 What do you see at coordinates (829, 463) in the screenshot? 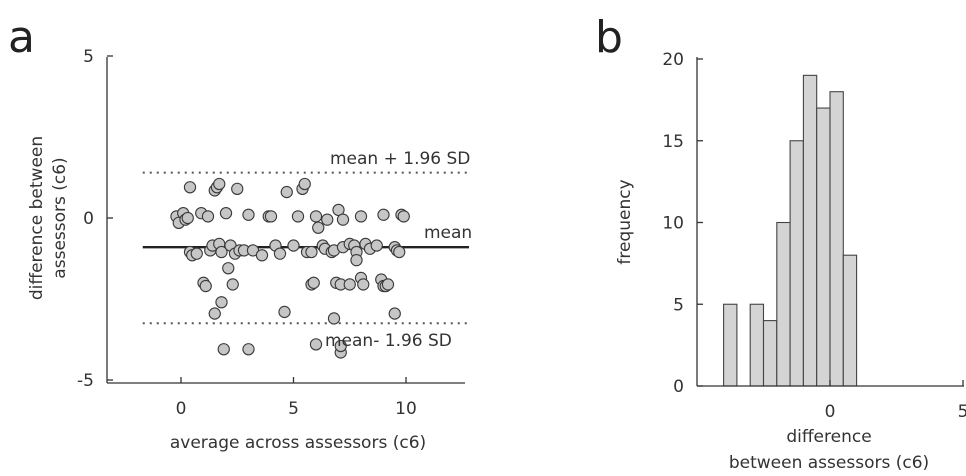
I see `panel-b-x-axis-label-line2: between assessors (c6)` at bounding box center [829, 463].